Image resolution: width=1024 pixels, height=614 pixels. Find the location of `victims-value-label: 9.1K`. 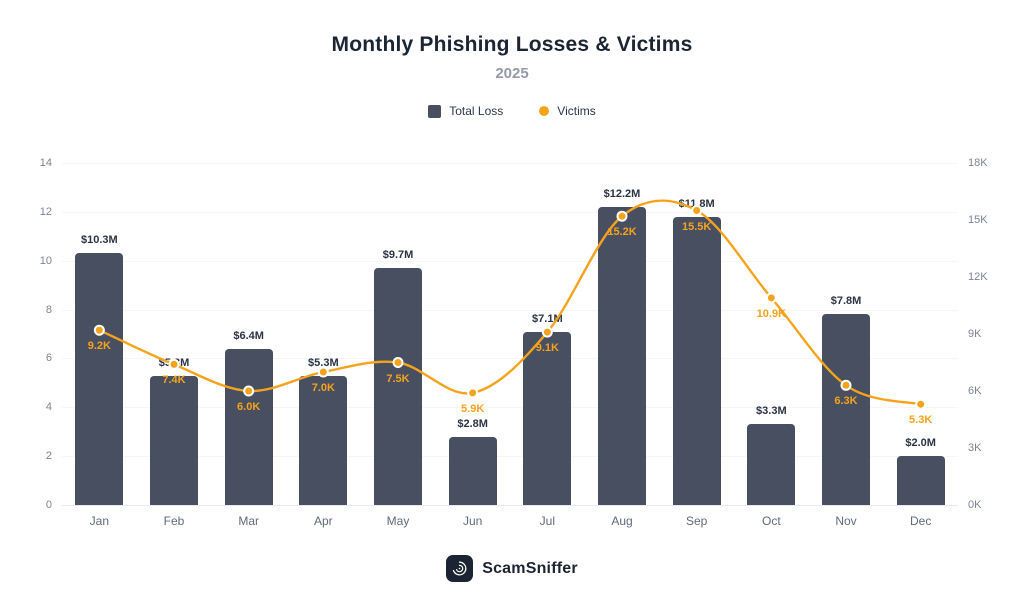

victims-value-label: 9.1K is located at coordinates (547, 348).